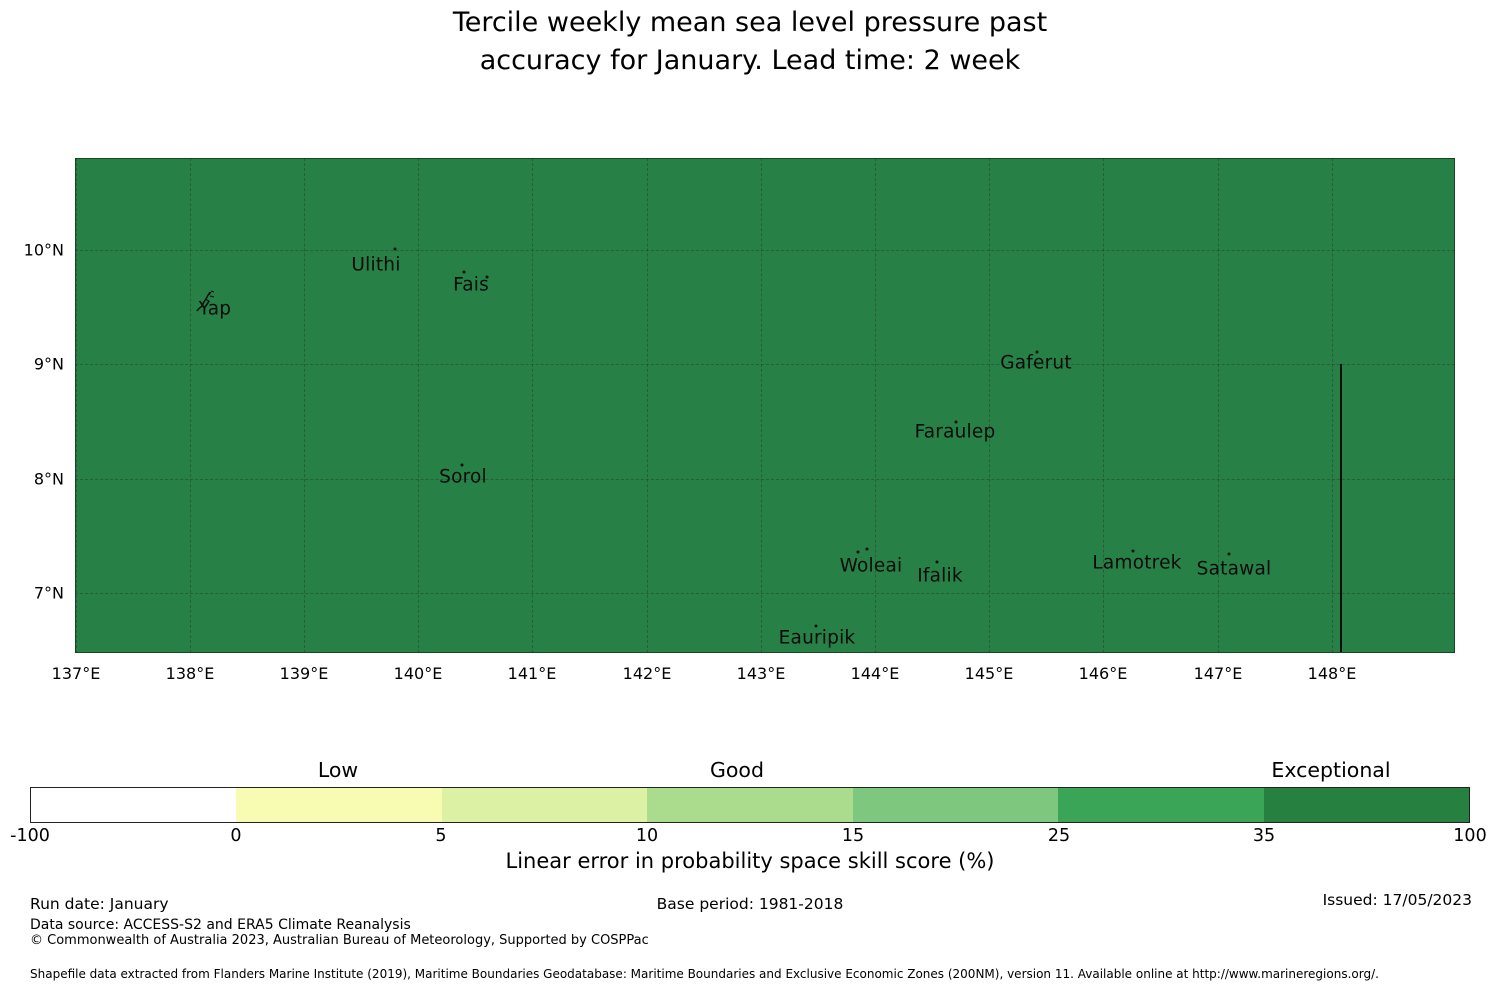  I want to click on yap-island-shape, so click(208, 303).